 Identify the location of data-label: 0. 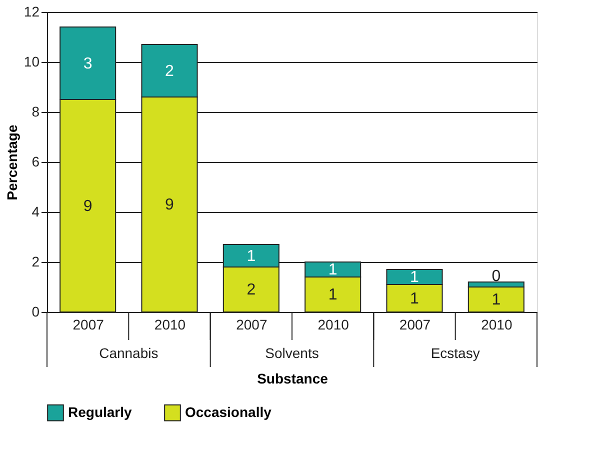
(496, 276).